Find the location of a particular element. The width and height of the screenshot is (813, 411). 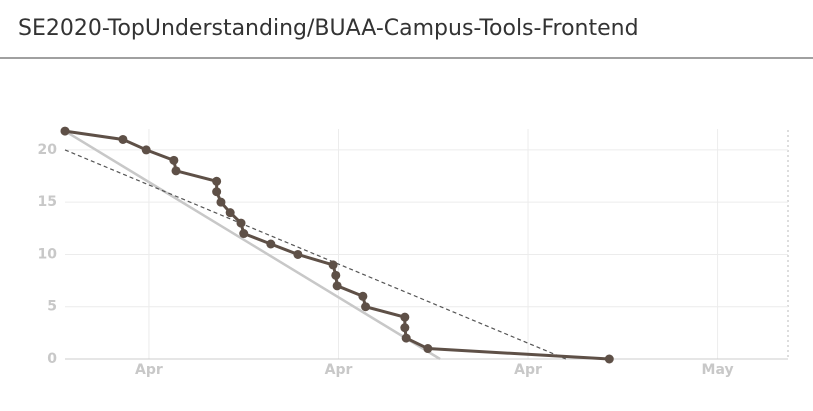

y-tick-label: 5 is located at coordinates (52, 307).